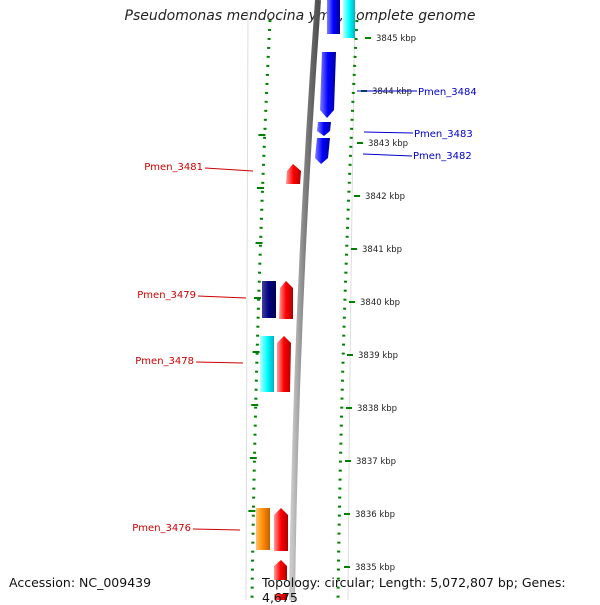 This screenshot has width=600, height=605. I want to click on gc-dashes, so click(257, 323).